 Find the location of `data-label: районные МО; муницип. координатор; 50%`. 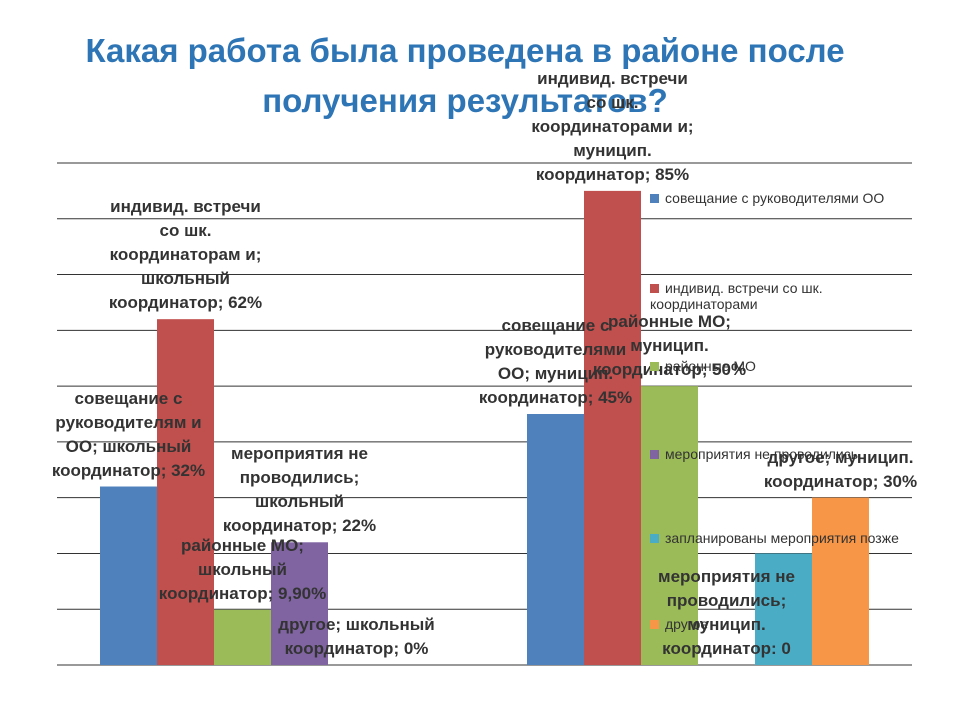

data-label: районные МО; муницип. координатор; 50% is located at coordinates (669, 346).